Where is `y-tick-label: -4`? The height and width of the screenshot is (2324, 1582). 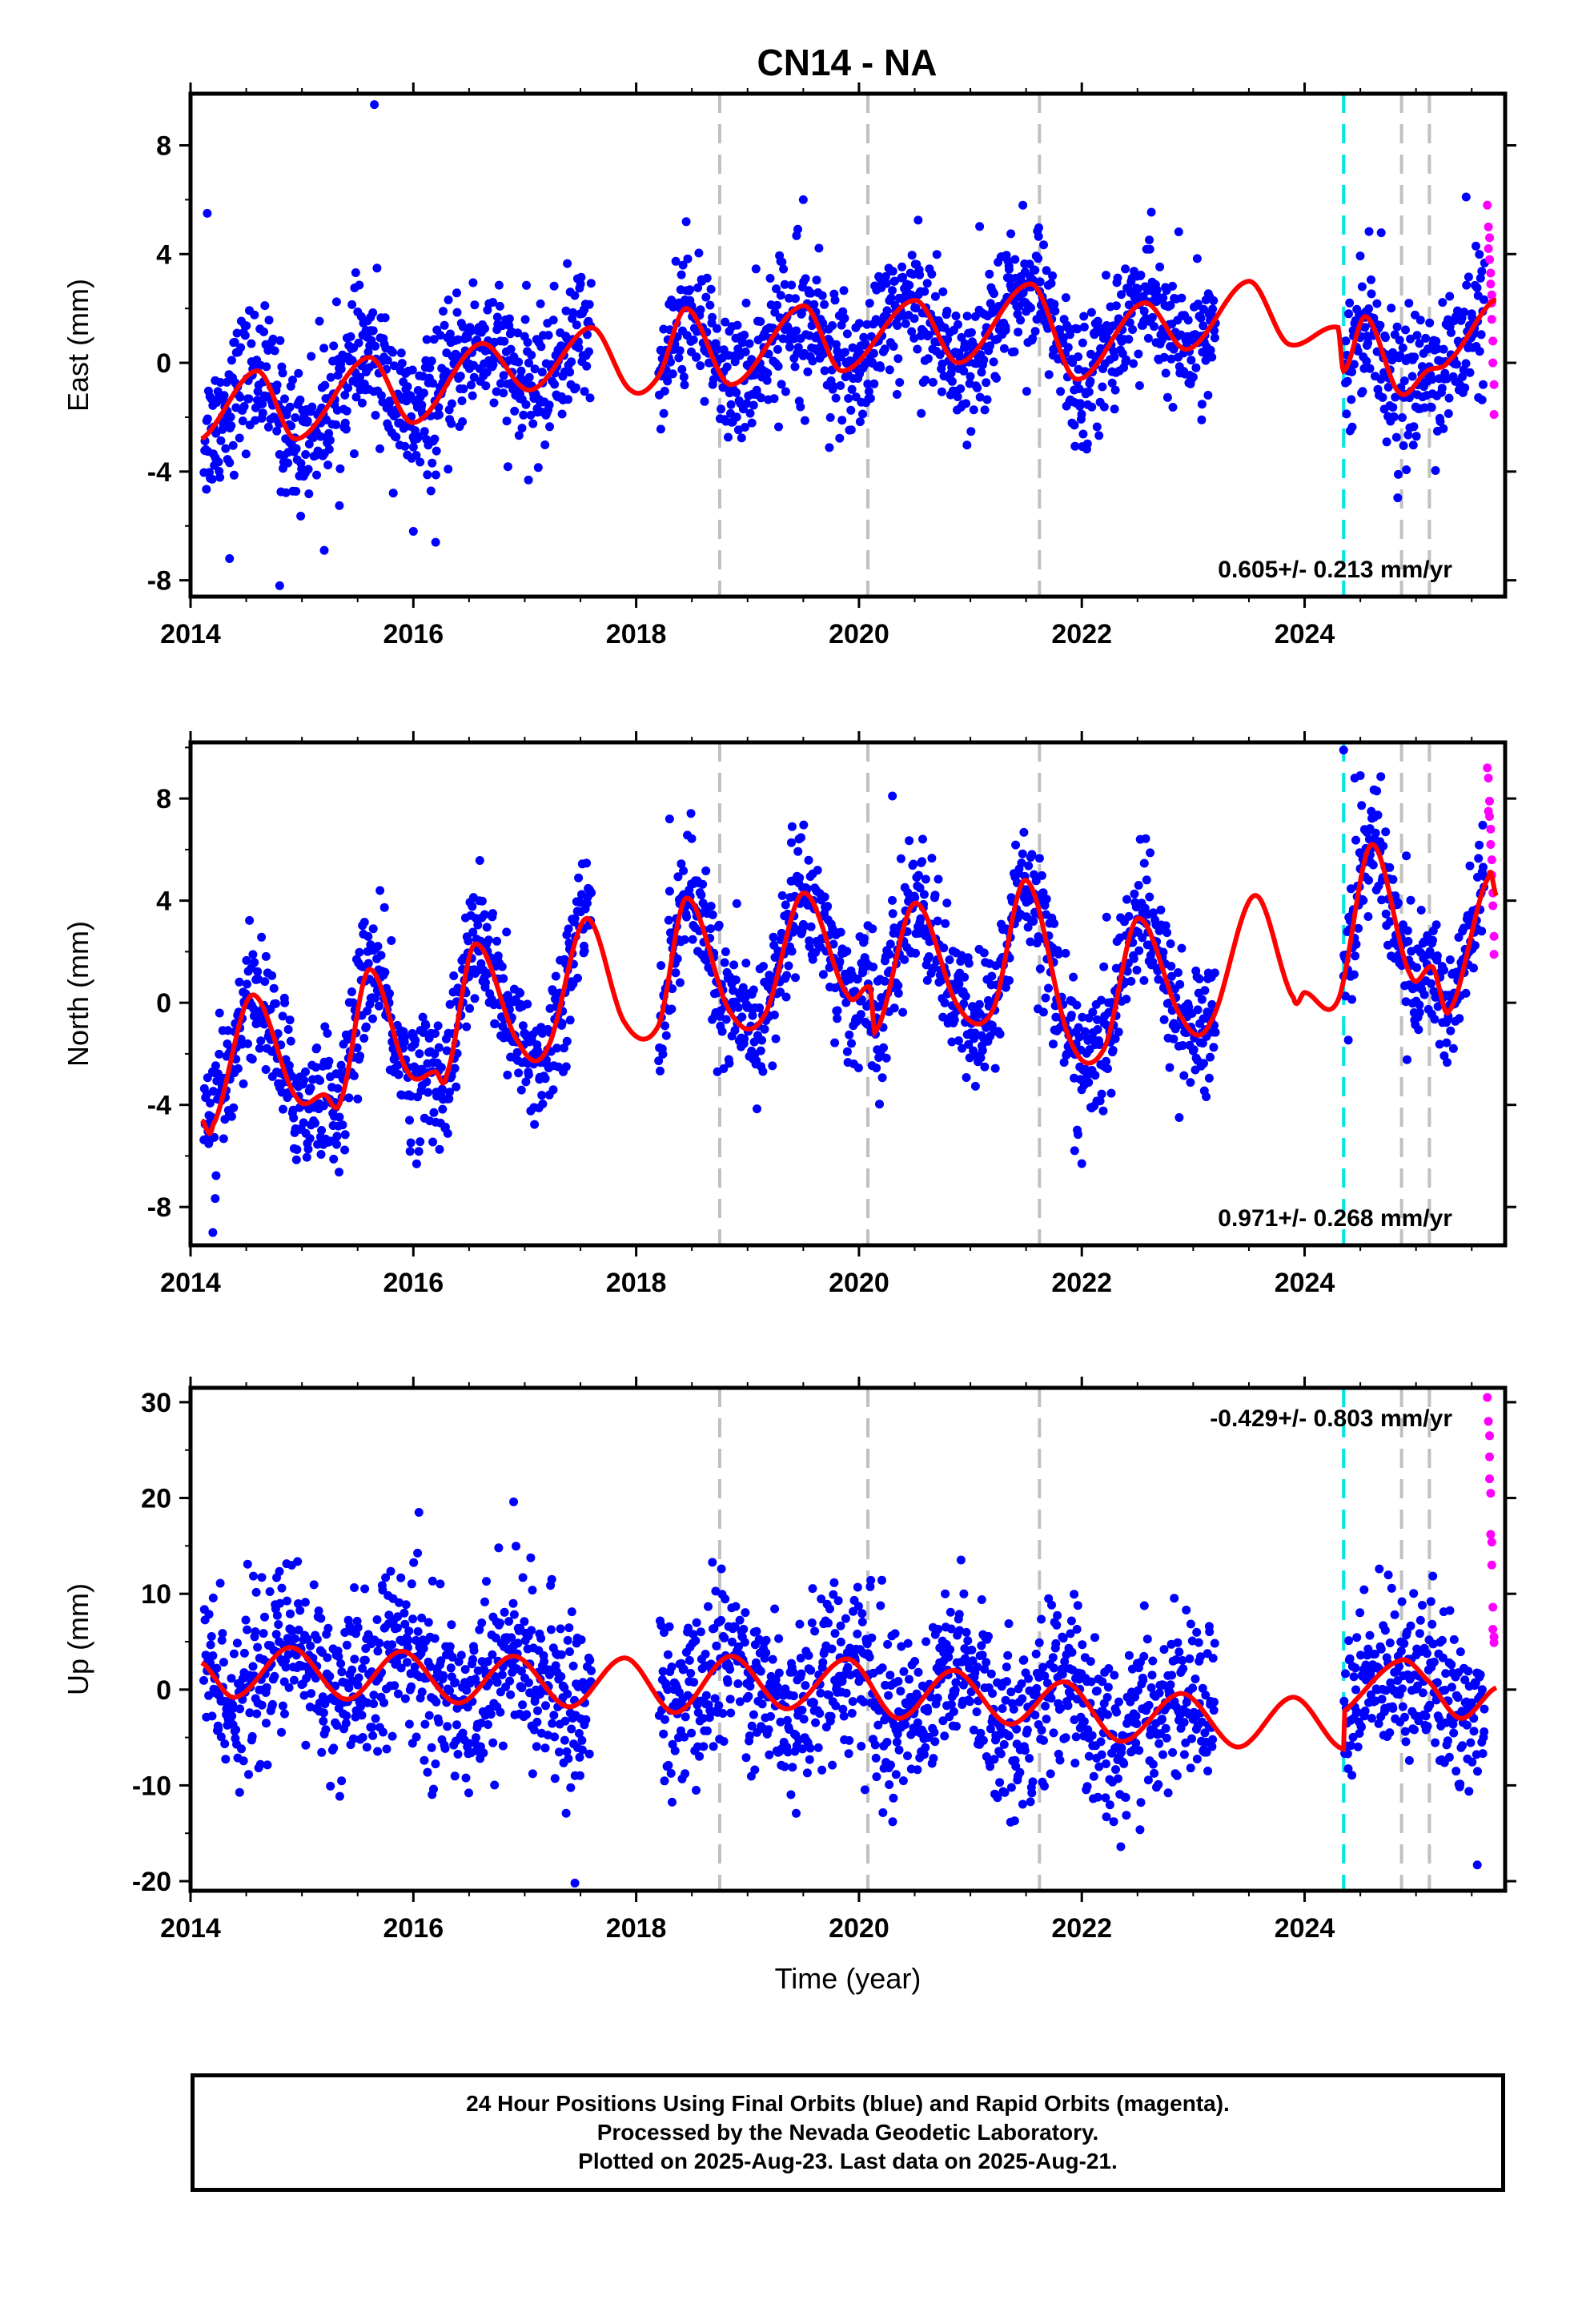
y-tick-label: -4 is located at coordinates (159, 1106).